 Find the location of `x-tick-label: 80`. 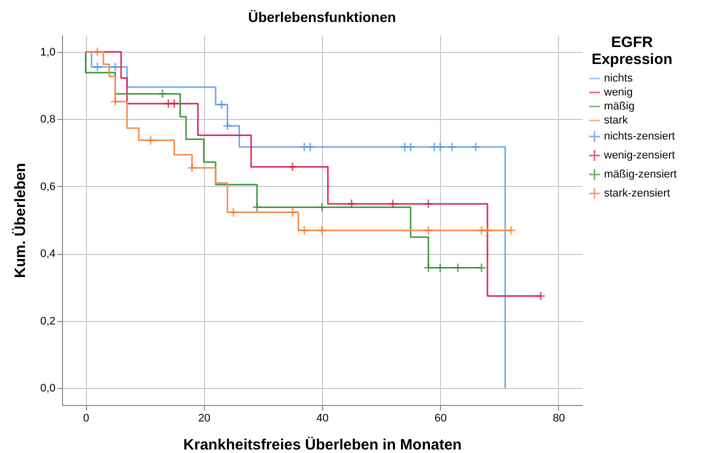

x-tick-label: 80 is located at coordinates (558, 418).